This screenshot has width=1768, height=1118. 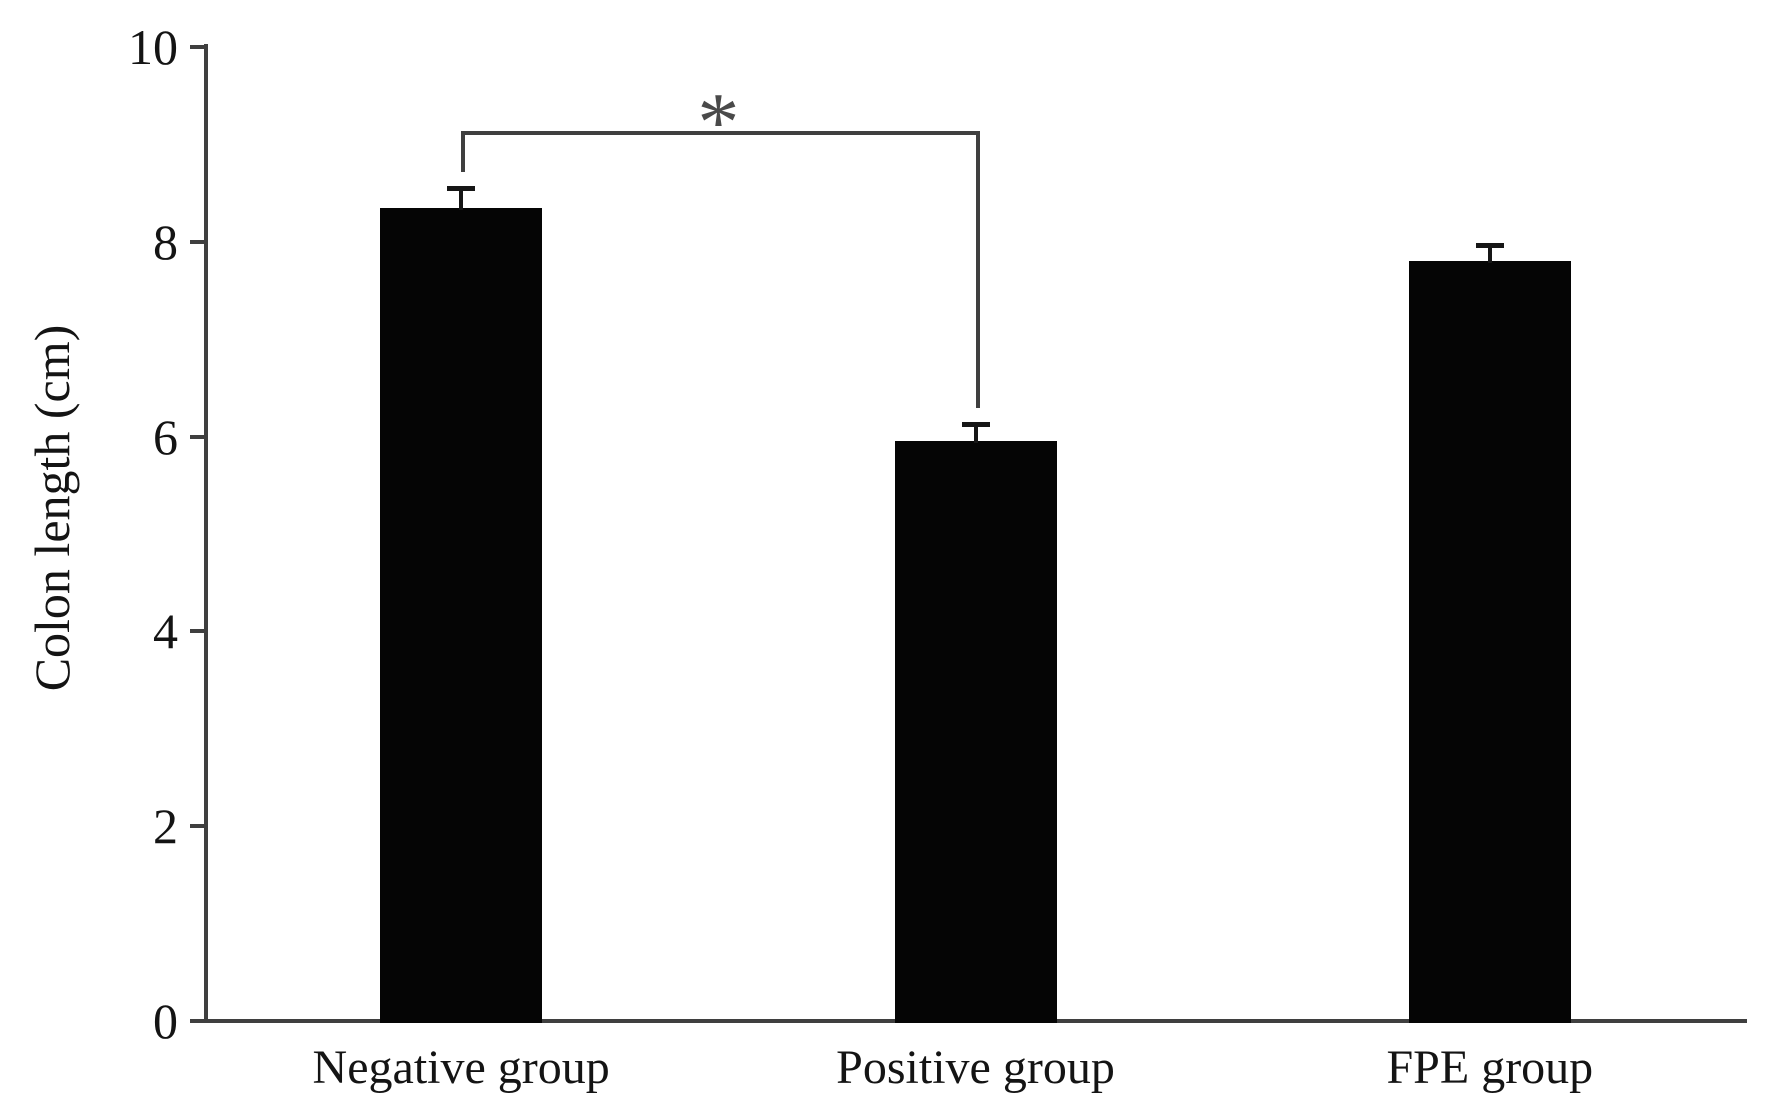 What do you see at coordinates (461, 199) in the screenshot?
I see `error-bar-whisker-negative-group` at bounding box center [461, 199].